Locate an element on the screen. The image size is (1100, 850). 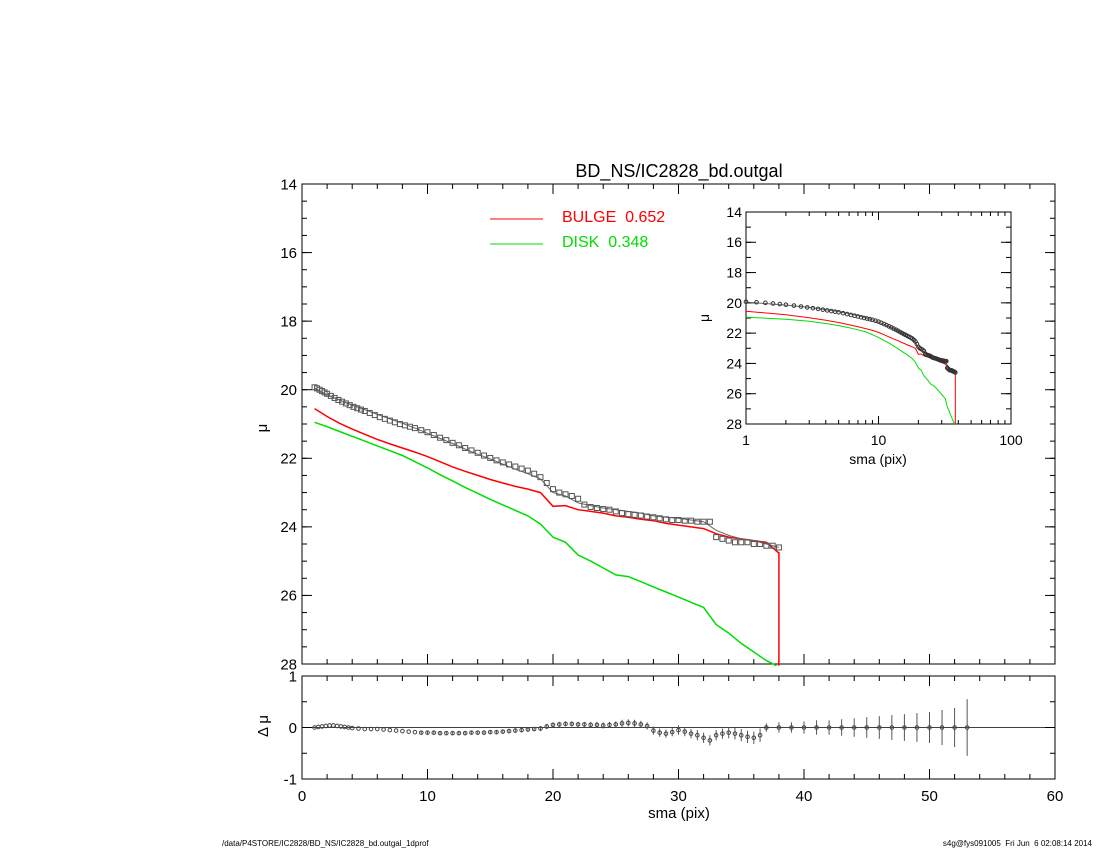
residual-ytick-label: 1 is located at coordinates (293, 676).